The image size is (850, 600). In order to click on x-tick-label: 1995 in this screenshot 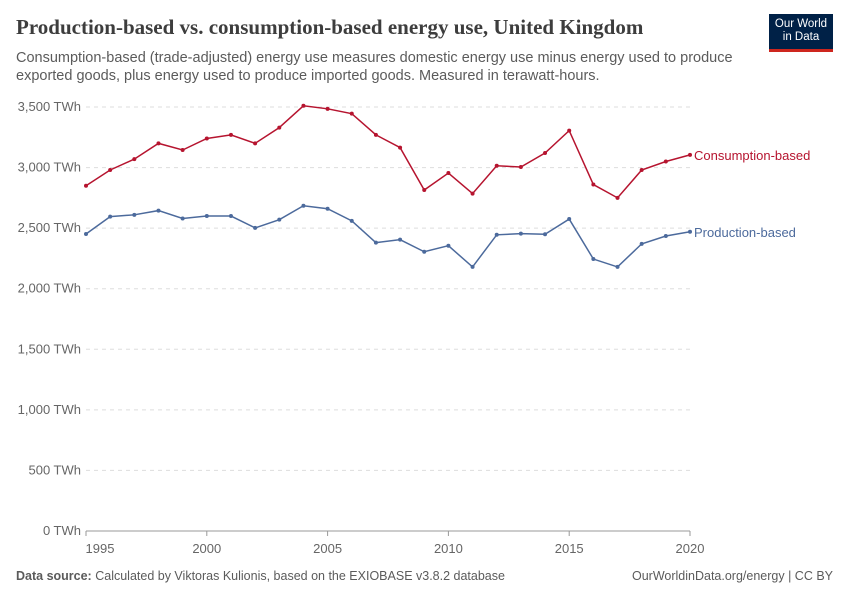, I will do `click(100, 548)`.